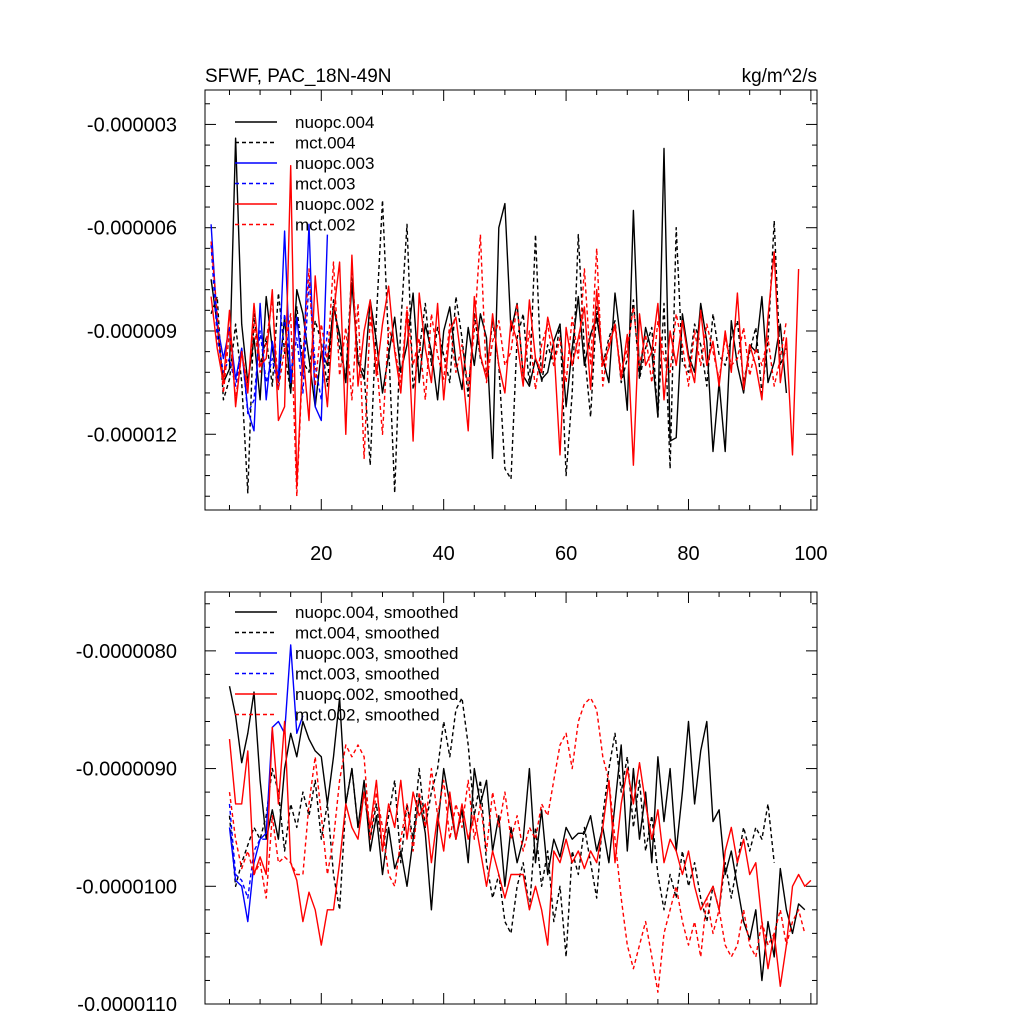 This screenshot has width=1024, height=1024. What do you see at coordinates (334, 163) in the screenshot?
I see `legend-label: nuopc.003` at bounding box center [334, 163].